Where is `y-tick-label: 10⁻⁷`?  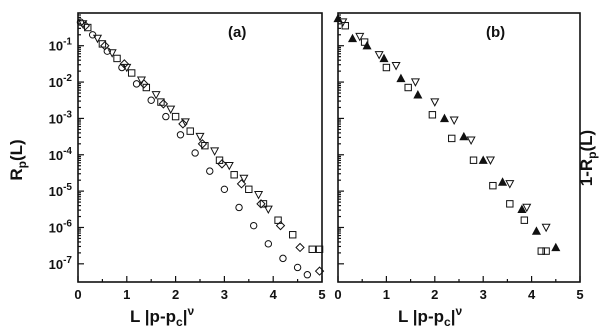 y-tick-label: 10⁻⁷ is located at coordinates (61, 263).